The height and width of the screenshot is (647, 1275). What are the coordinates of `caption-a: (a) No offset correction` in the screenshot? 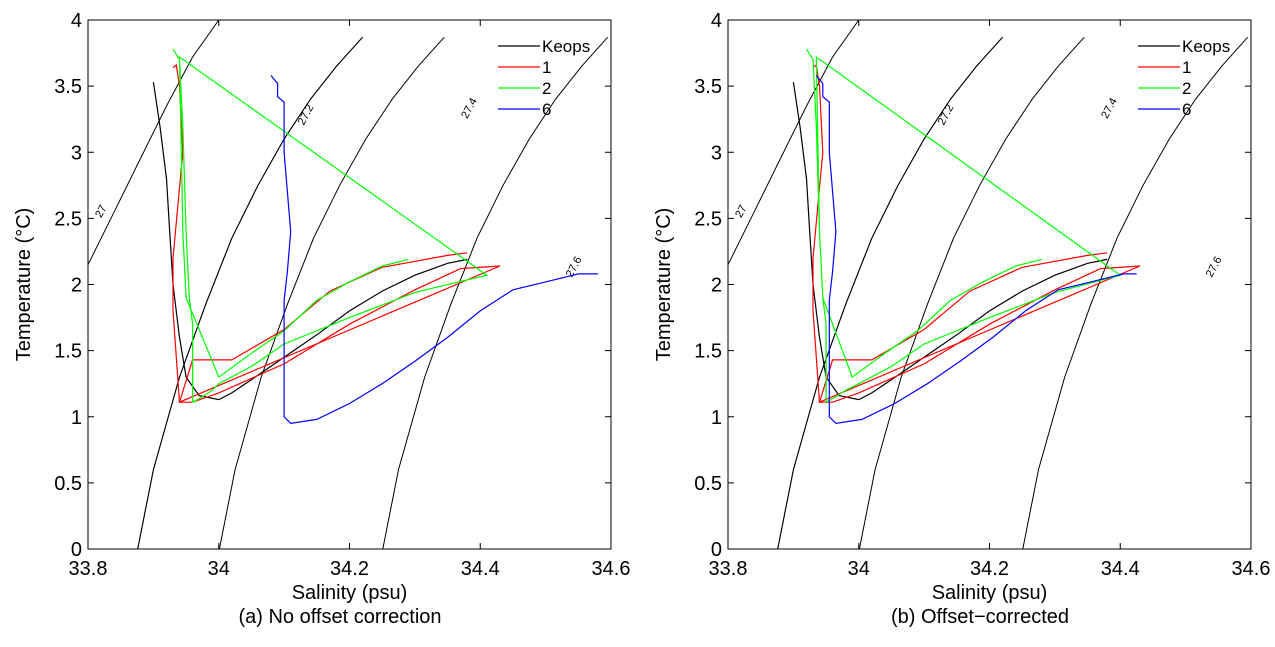 It's located at (340, 617).